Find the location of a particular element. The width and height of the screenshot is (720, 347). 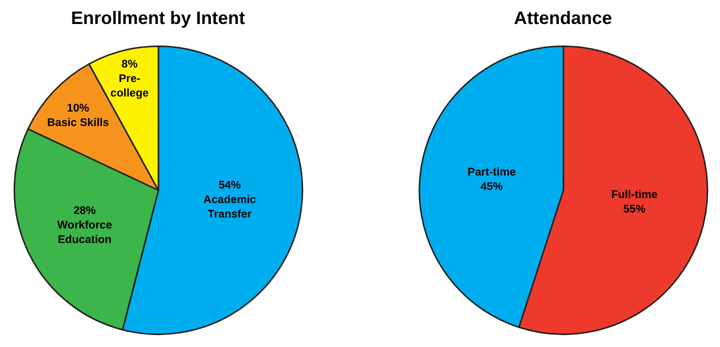

slice-label: Workforce Education is located at coordinates (84, 233).